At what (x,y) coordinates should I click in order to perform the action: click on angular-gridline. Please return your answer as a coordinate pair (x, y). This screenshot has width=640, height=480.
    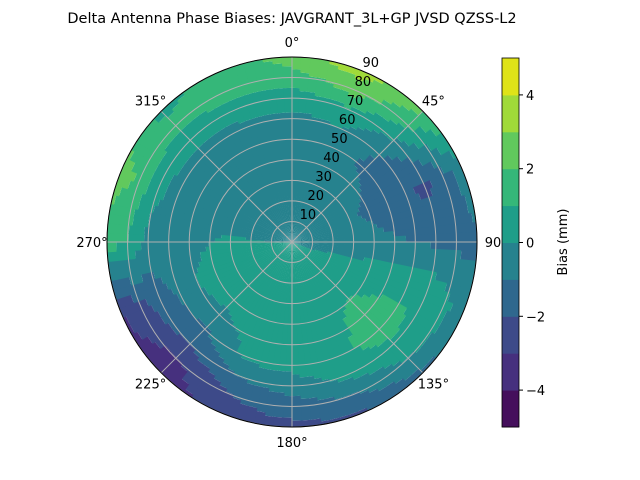
    Looking at the image, I should click on (357, 307).